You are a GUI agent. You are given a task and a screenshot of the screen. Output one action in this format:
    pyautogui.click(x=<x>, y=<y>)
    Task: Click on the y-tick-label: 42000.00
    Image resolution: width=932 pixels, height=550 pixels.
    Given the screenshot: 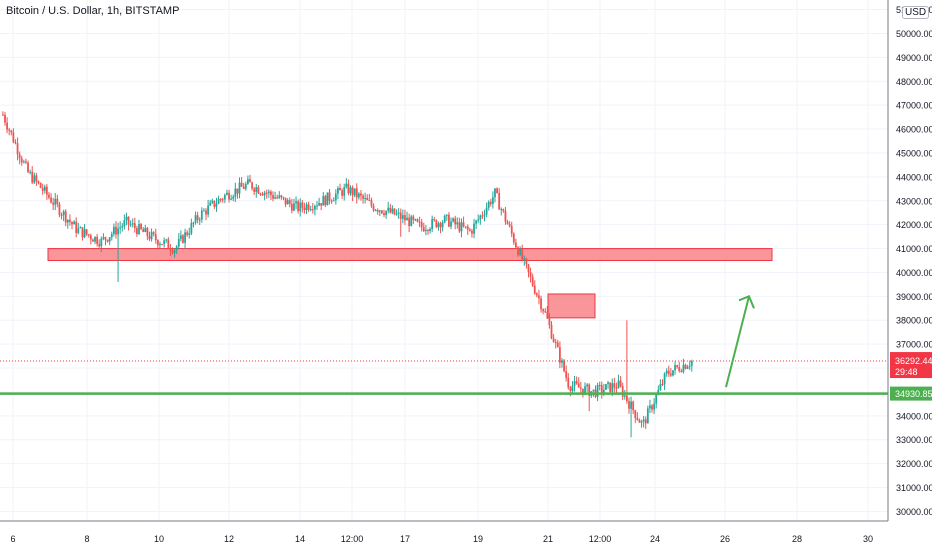 What is the action you would take?
    pyautogui.click(x=914, y=225)
    